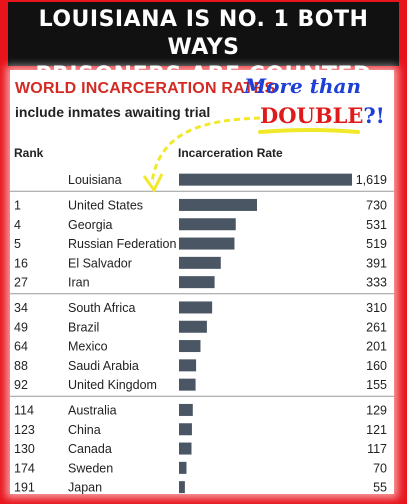 Image resolution: width=407 pixels, height=504 pixels. I want to click on row-country: Louisiana, so click(95, 180).